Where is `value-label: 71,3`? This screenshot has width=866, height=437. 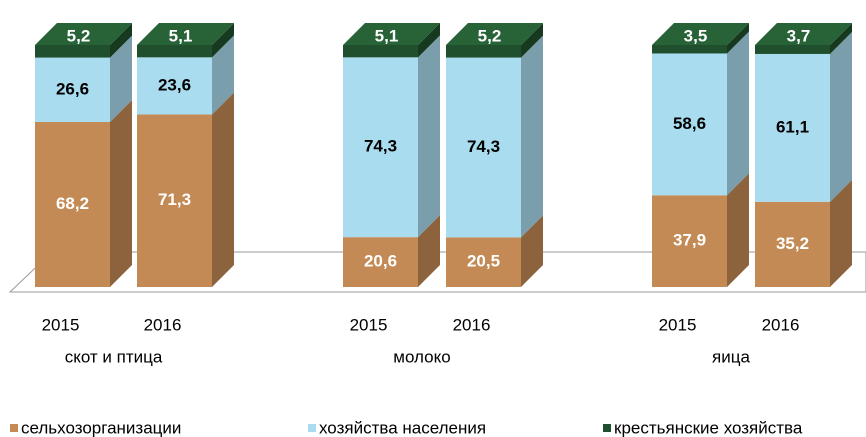
value-label: 71,3 is located at coordinates (174, 199).